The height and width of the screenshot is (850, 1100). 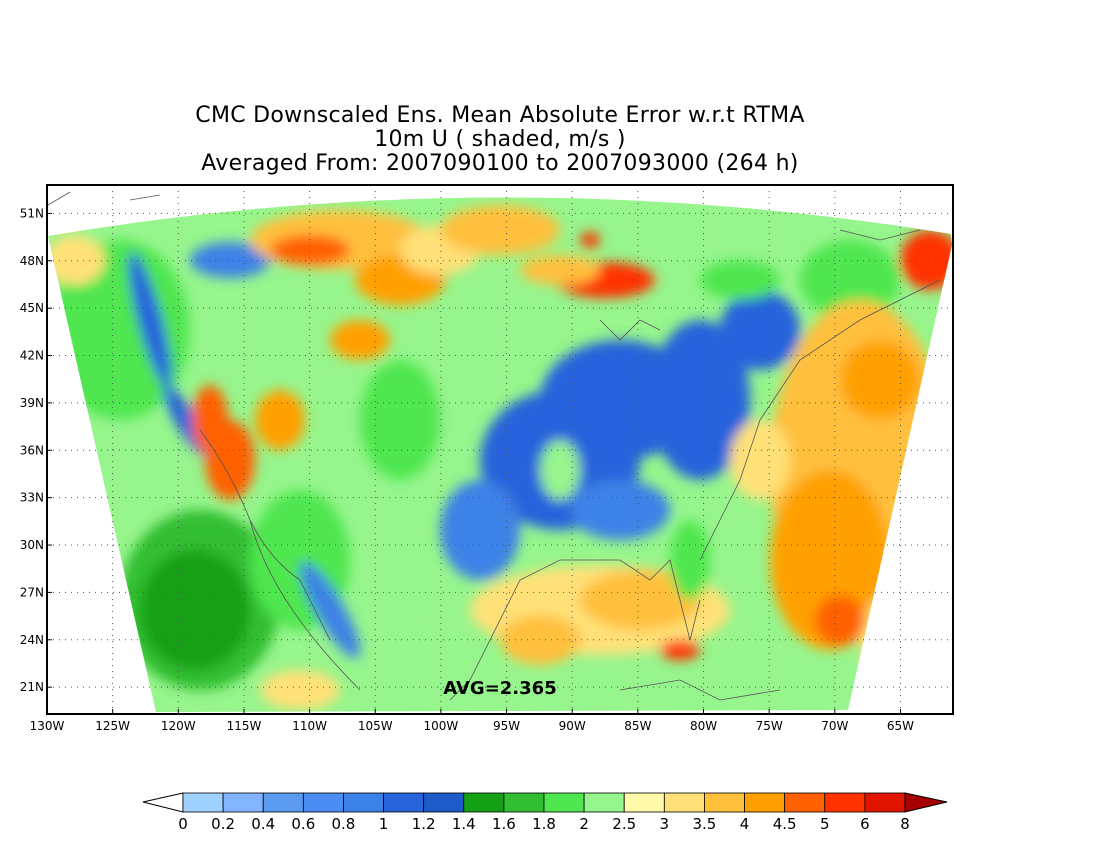 What do you see at coordinates (32, 498) in the screenshot?
I see `lat-tick-label: 33N` at bounding box center [32, 498].